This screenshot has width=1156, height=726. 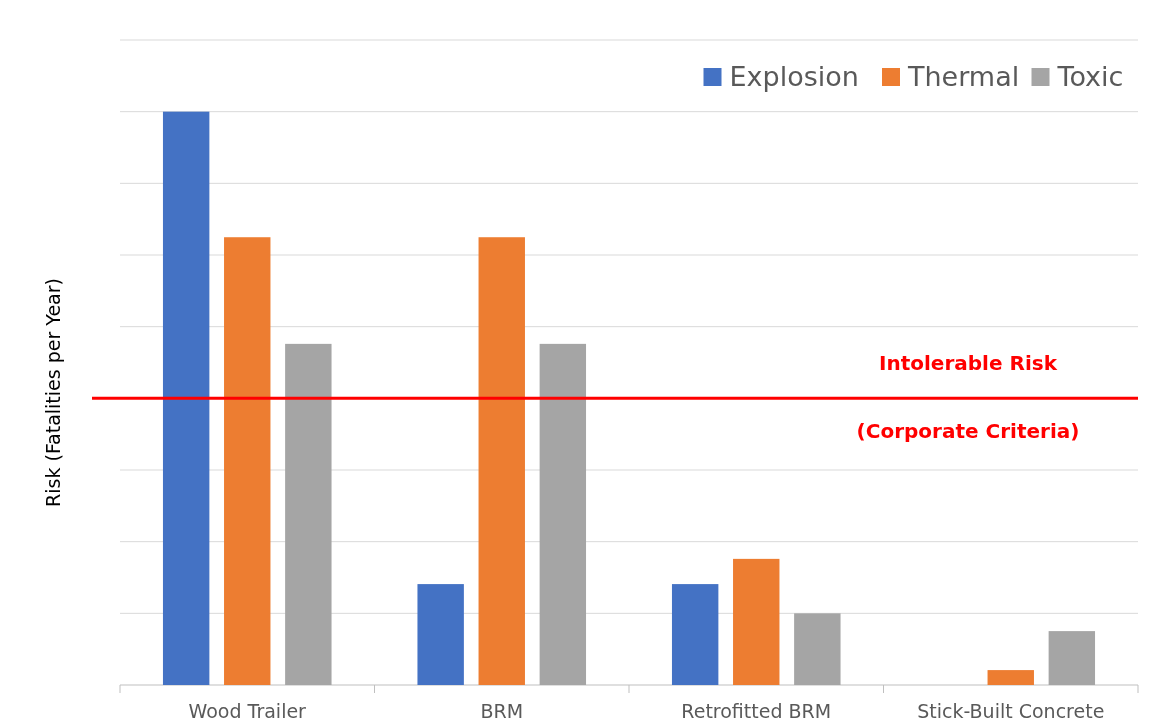 I want to click on x-tick-label: Stick-Built Concrete, so click(x=1011, y=711).